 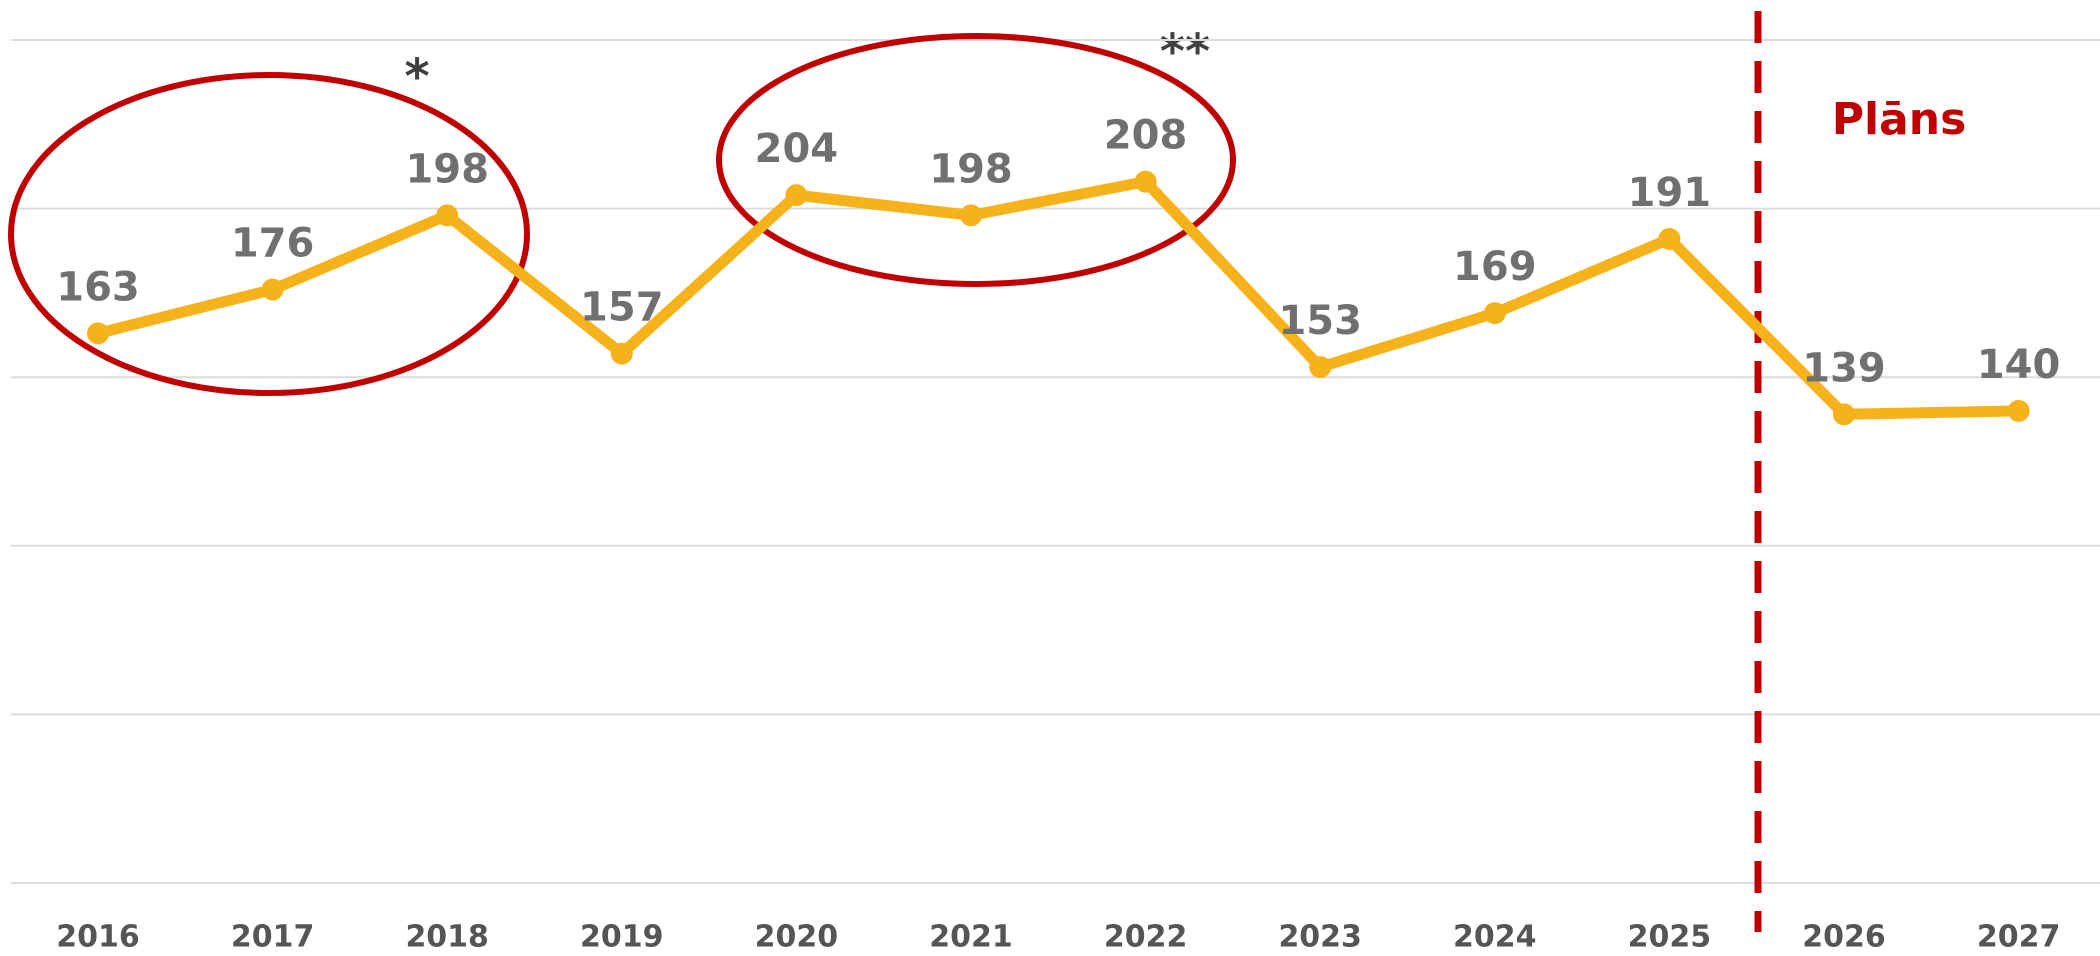 I want to click on x-tick-label: 2022, so click(x=1146, y=937).